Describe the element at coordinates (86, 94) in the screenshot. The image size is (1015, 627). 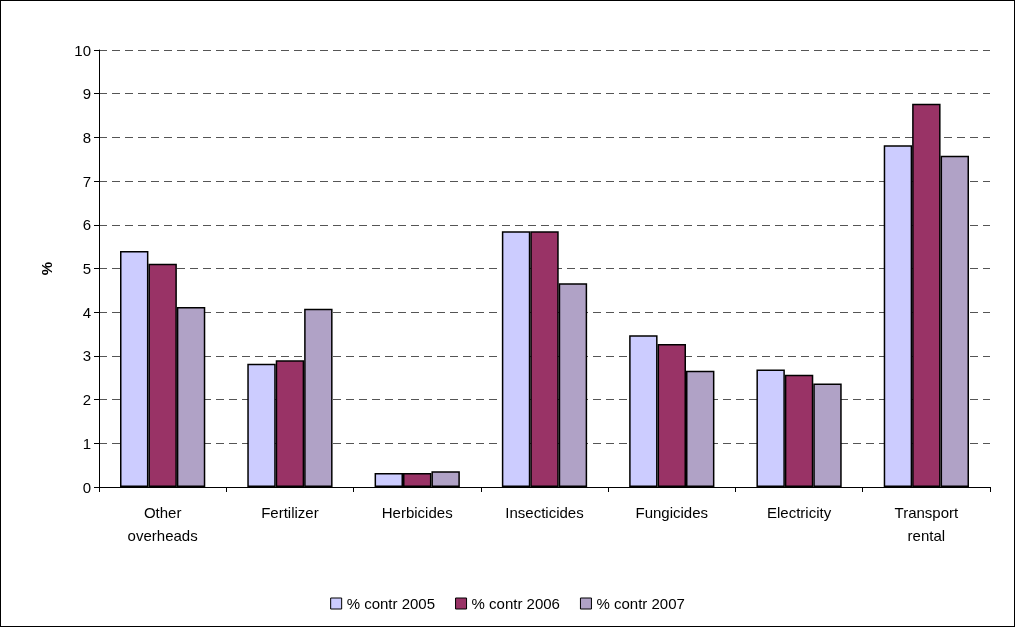
I see `y-tick-label: 9` at that location.